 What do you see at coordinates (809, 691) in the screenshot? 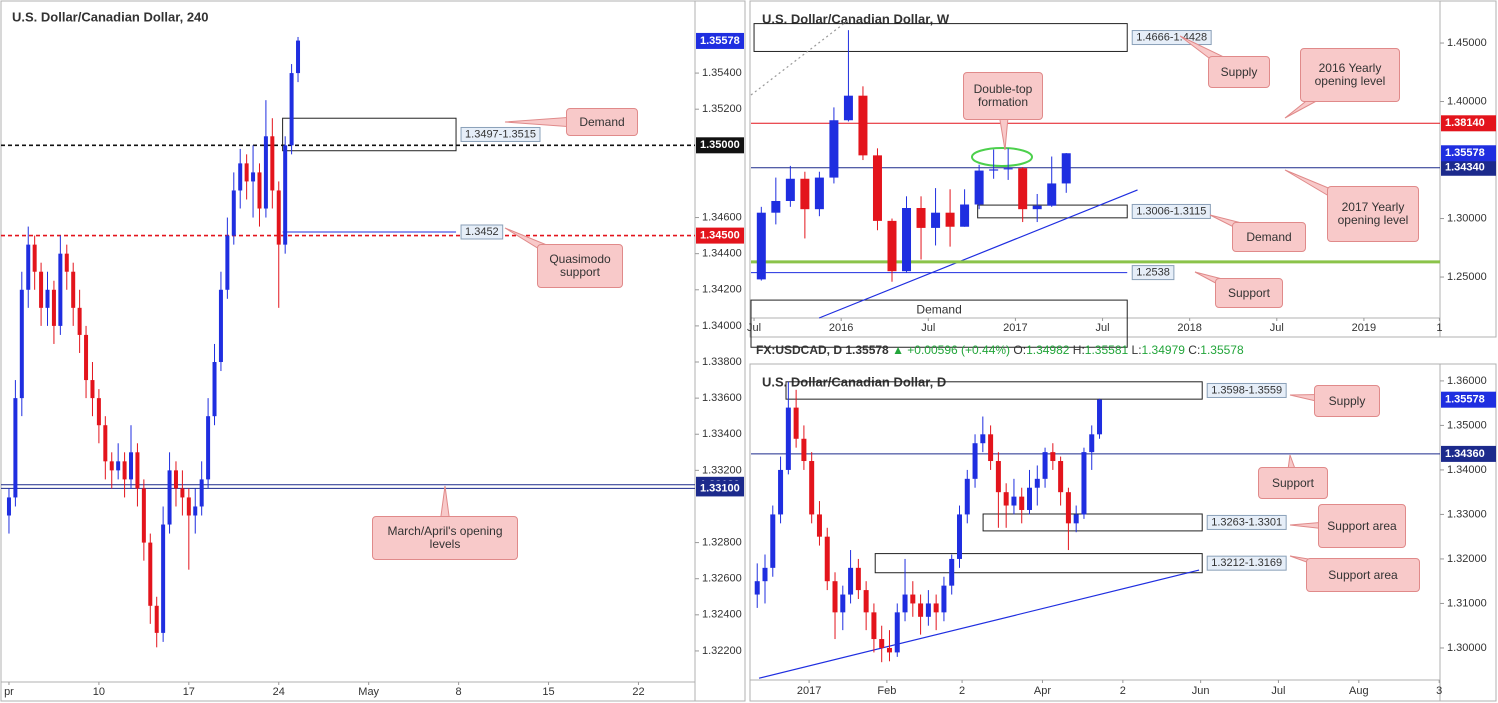
I see `x-tick-label: 2017` at bounding box center [809, 691].